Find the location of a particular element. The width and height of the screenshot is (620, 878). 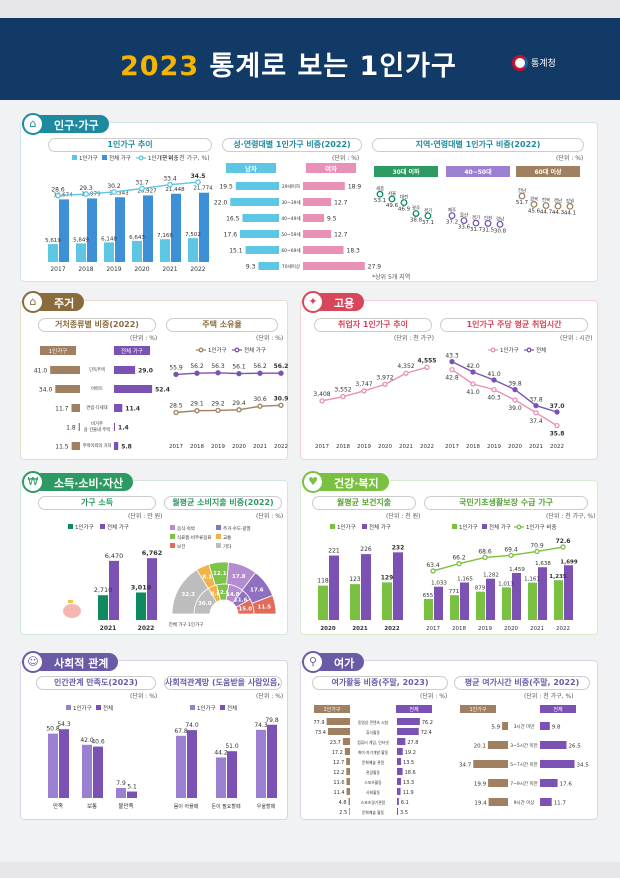

bl-val-one-1: 771 is located at coordinates (454, 592).